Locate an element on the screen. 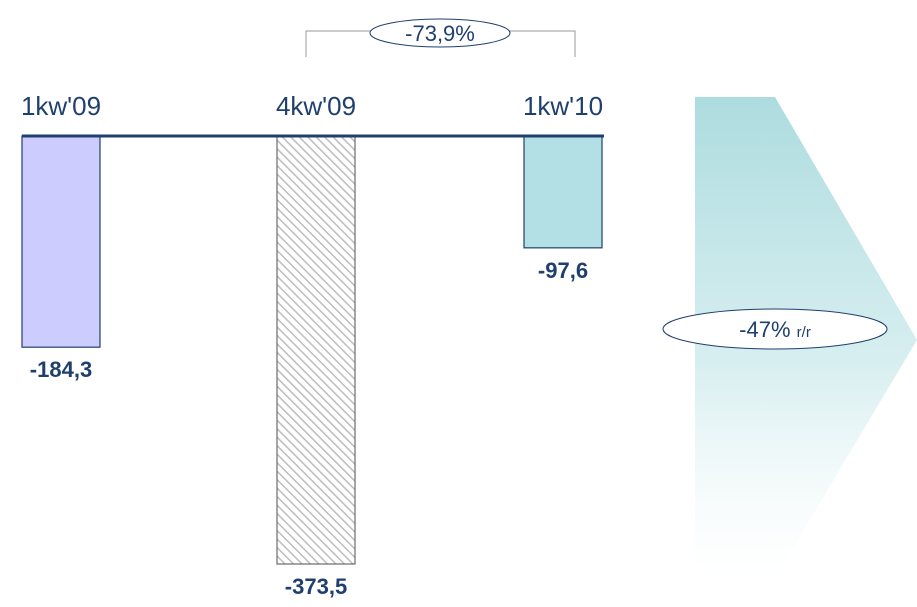 Image resolution: width=917 pixels, height=607 pixels. change-bracket-ellipse is located at coordinates (440, 33).